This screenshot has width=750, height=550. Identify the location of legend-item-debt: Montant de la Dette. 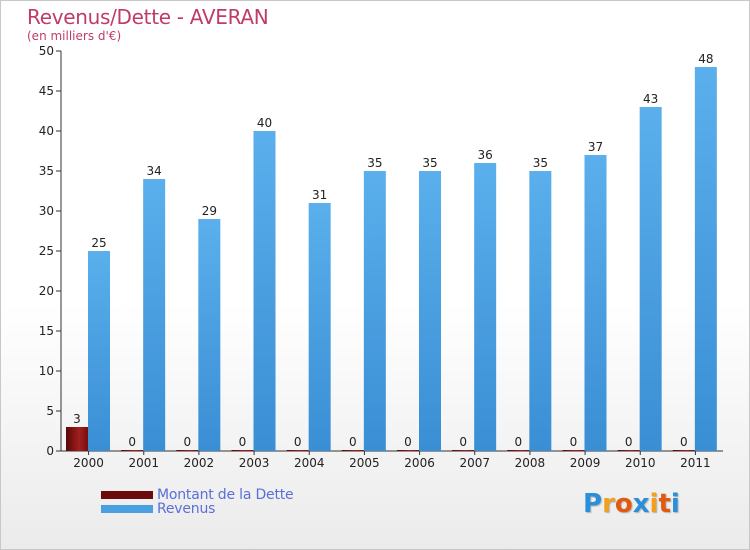
(197, 495).